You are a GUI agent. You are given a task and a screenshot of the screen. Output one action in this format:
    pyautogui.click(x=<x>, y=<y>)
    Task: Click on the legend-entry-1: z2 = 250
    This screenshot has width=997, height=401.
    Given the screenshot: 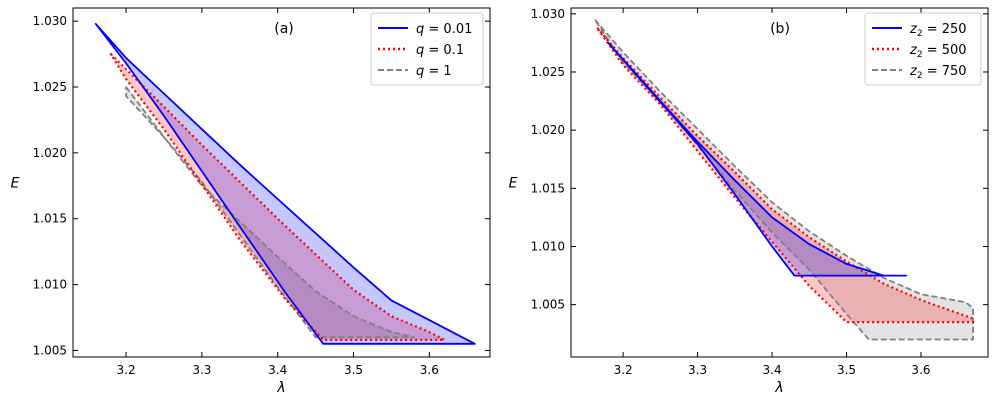 What is the action you would take?
    pyautogui.click(x=938, y=30)
    